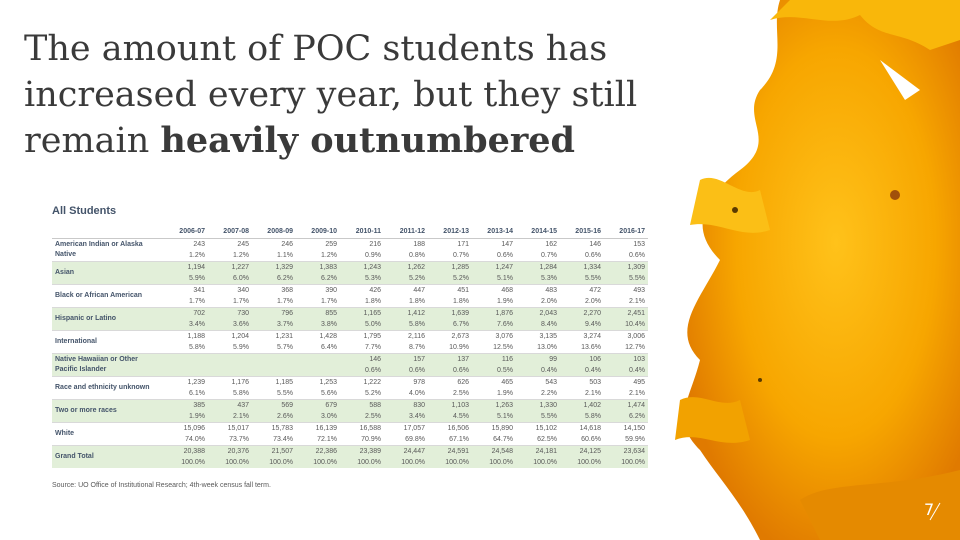 This screenshot has height=540, width=960. What do you see at coordinates (186, 382) in the screenshot?
I see `count-cell: 1,239` at bounding box center [186, 382].